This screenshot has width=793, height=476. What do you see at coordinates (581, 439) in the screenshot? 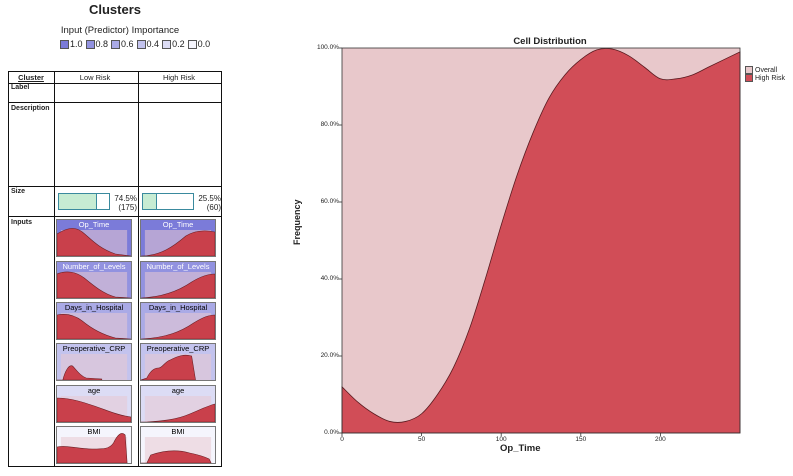
I see `x-tick-label: 150` at bounding box center [581, 439].